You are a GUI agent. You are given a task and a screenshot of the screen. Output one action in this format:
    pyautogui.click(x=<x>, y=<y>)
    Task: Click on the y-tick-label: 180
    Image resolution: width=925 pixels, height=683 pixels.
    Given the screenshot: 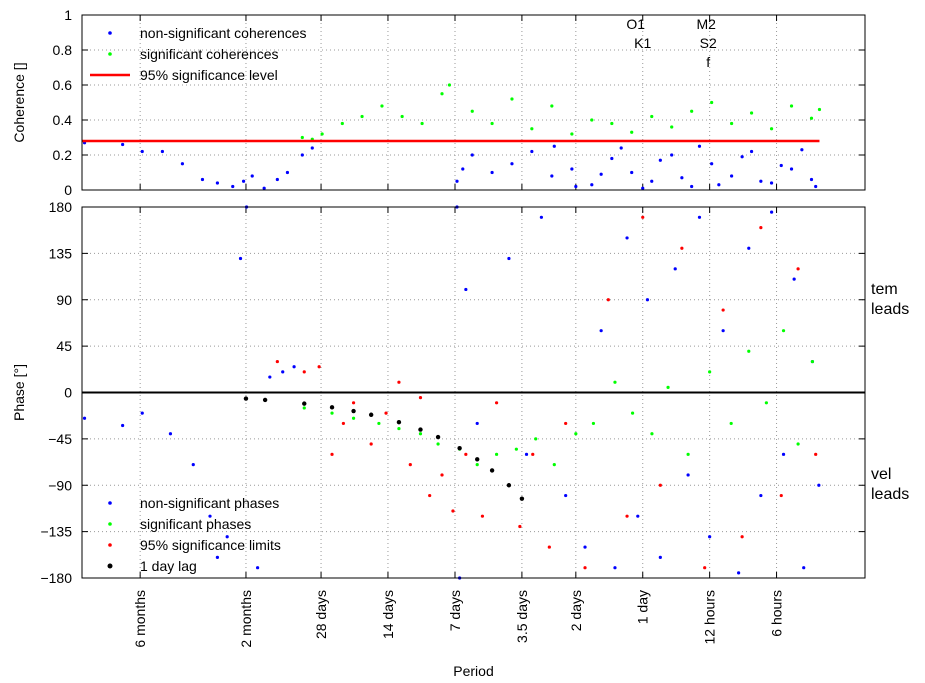 What is the action you would take?
    pyautogui.click(x=61, y=207)
    